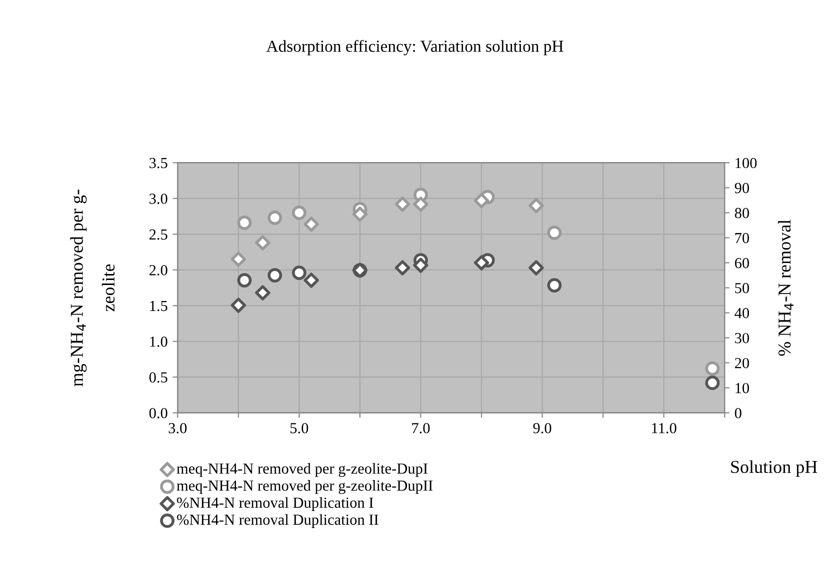  Describe the element at coordinates (158, 270) in the screenshot. I see `y-tick-label: 2.0` at that location.